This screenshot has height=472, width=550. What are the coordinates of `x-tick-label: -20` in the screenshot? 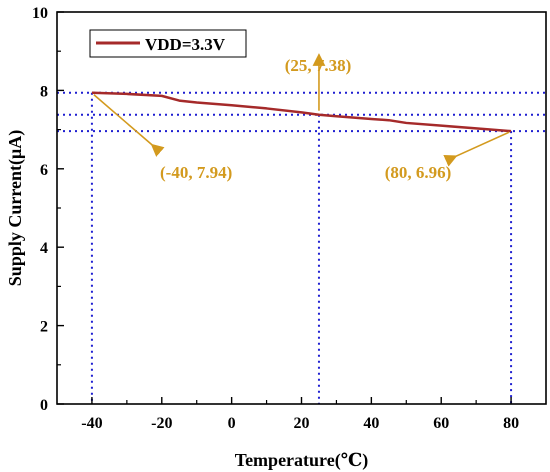 It's located at (161, 423).